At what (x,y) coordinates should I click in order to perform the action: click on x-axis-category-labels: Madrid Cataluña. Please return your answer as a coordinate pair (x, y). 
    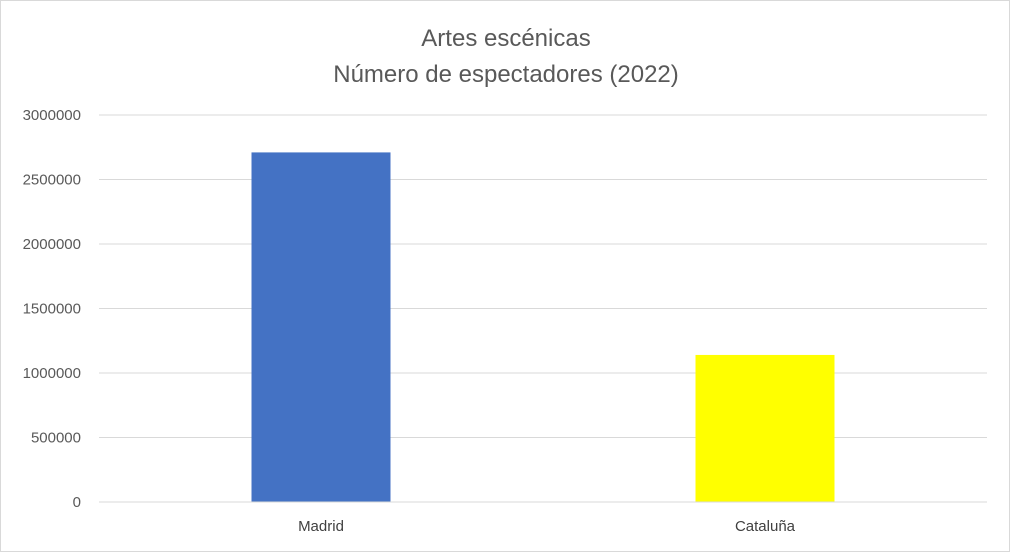
    Looking at the image, I should click on (547, 526).